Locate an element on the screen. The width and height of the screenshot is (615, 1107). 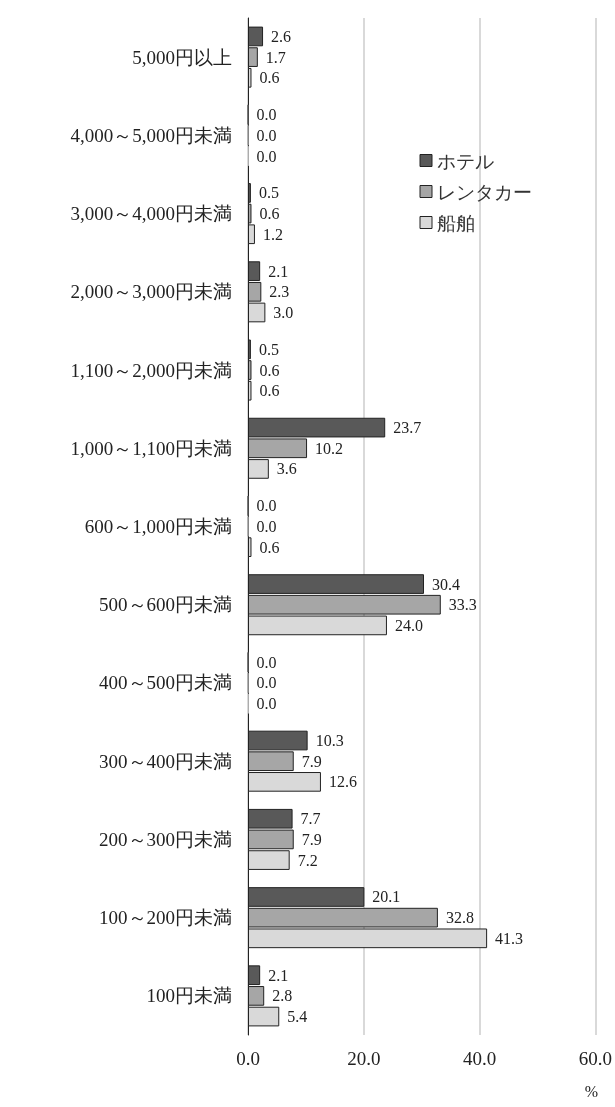
y-tick-label: 1,000～1,100円未満 is located at coordinates (151, 448).